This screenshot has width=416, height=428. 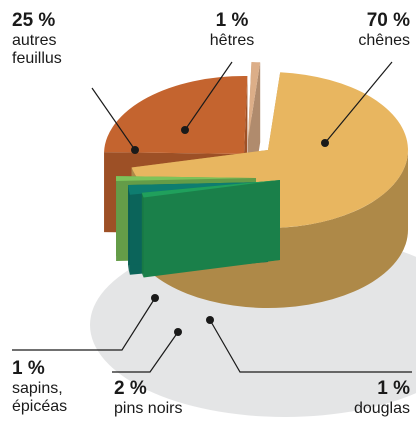 I want to click on category-label: chênes, so click(x=384, y=40).